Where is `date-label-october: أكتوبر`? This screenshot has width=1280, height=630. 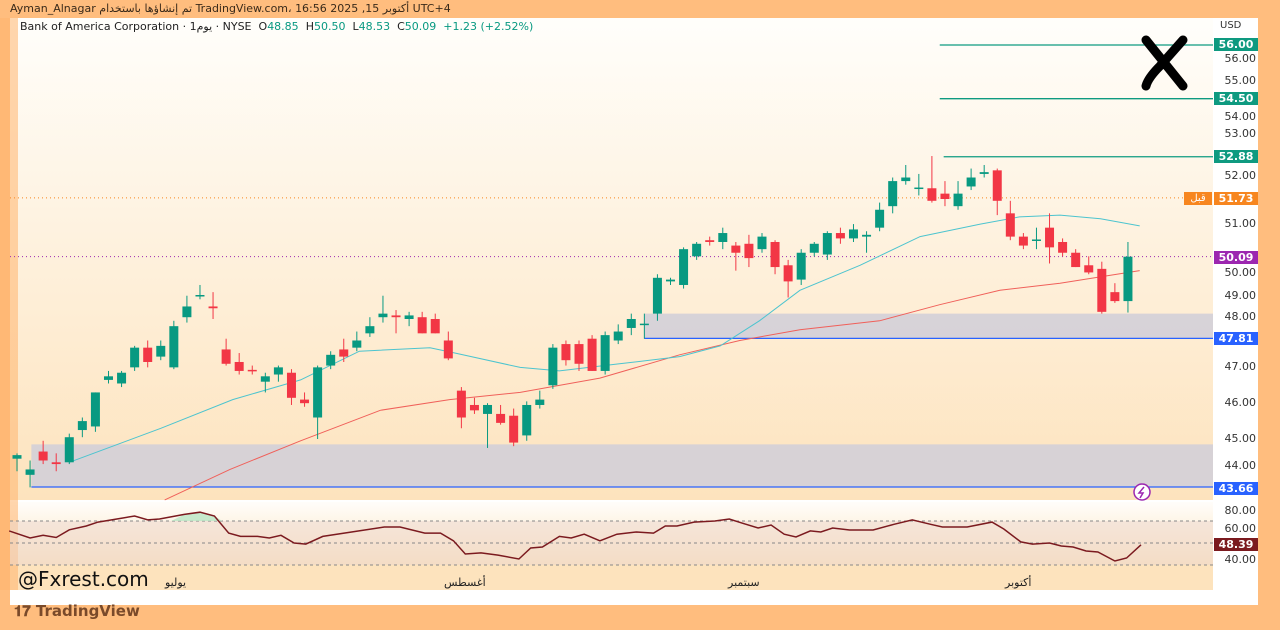 date-label-october: أكتوبر is located at coordinates (1018, 582).